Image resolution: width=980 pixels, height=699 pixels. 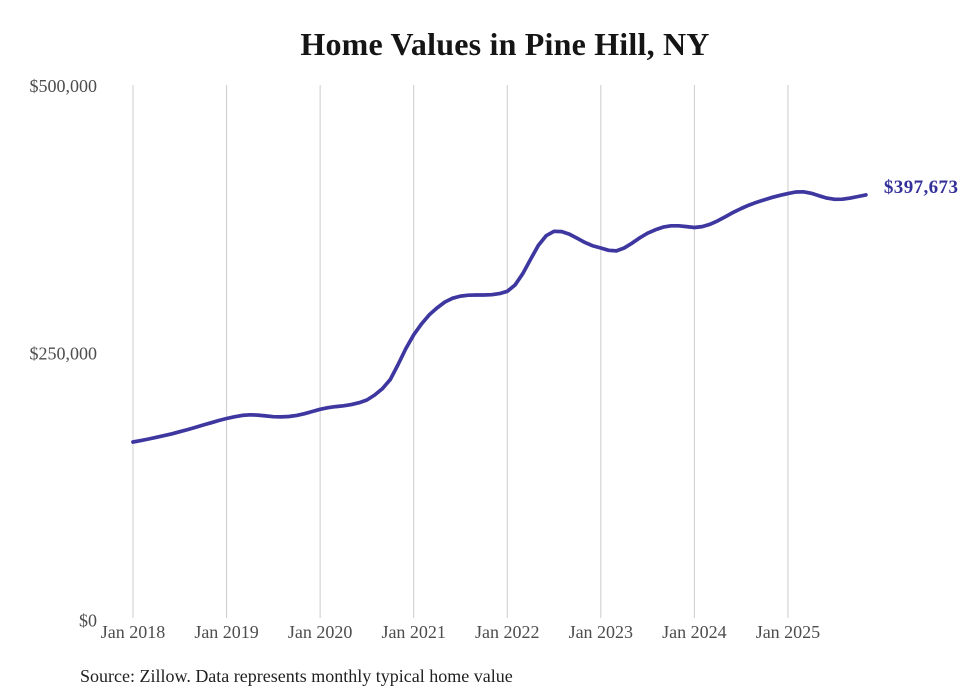 I want to click on x-axis-tick-label: Jan 2024, so click(x=694, y=632).